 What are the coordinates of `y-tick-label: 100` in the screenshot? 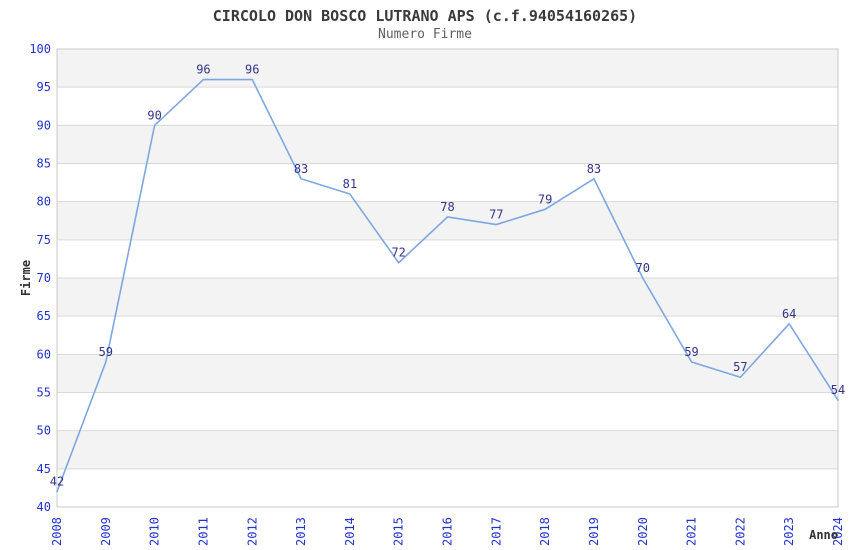 It's located at (40, 49).